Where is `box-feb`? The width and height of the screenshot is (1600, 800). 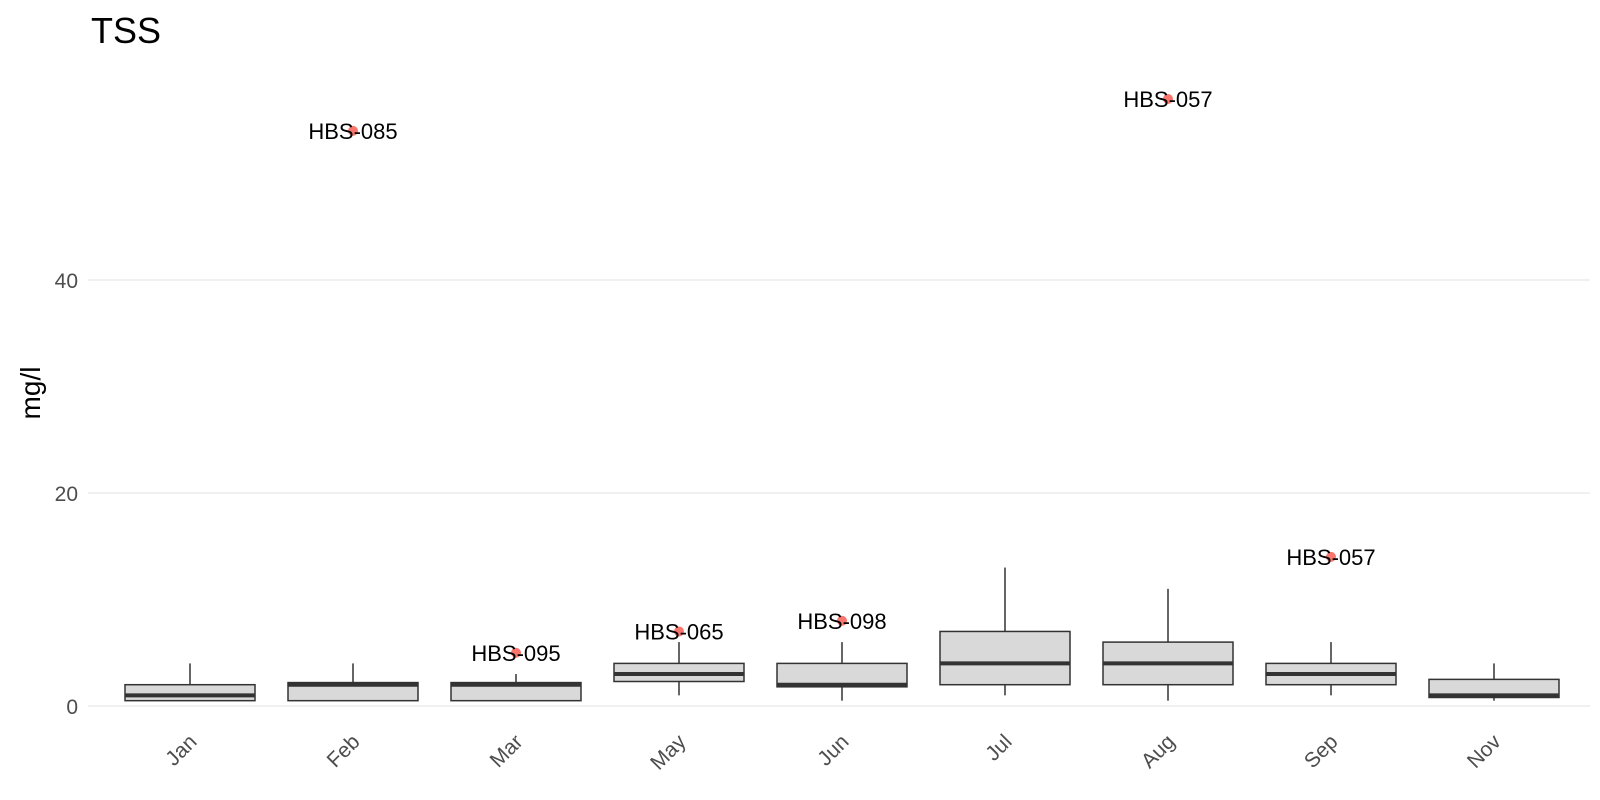
box-feb is located at coordinates (353, 682).